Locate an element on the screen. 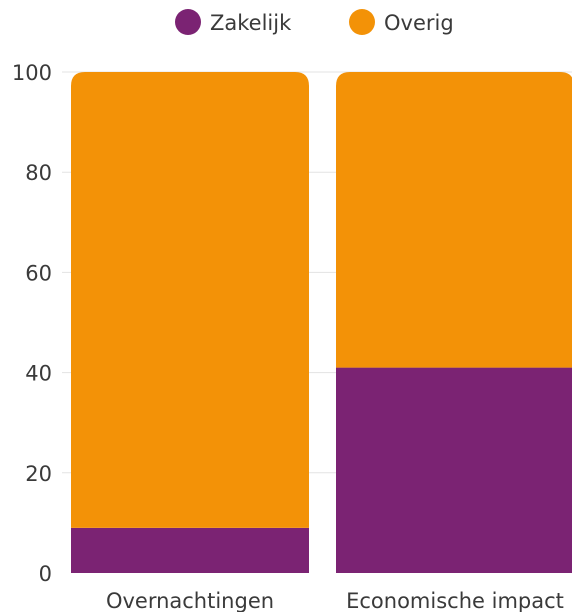 This screenshot has width=572, height=612. legend: Zakelijk Overig is located at coordinates (314, 22).